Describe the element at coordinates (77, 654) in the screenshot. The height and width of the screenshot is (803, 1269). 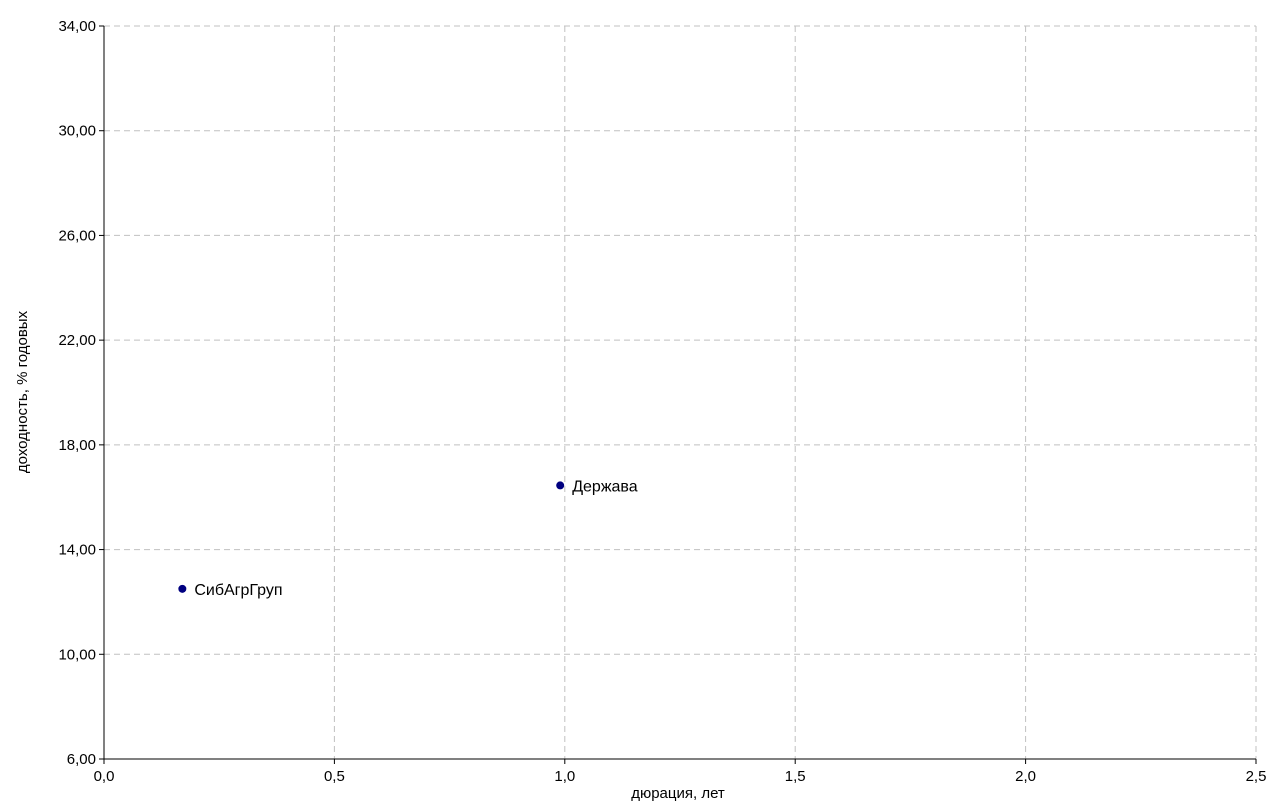
I see `y-tick-label: 10,00` at that location.